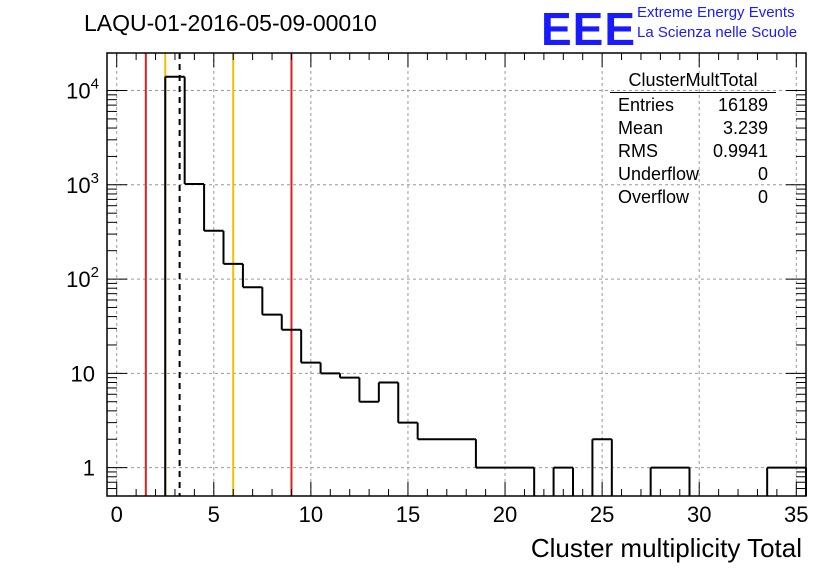  Describe the element at coordinates (693, 197) in the screenshot. I see `stats-row: Overflow 0` at that location.